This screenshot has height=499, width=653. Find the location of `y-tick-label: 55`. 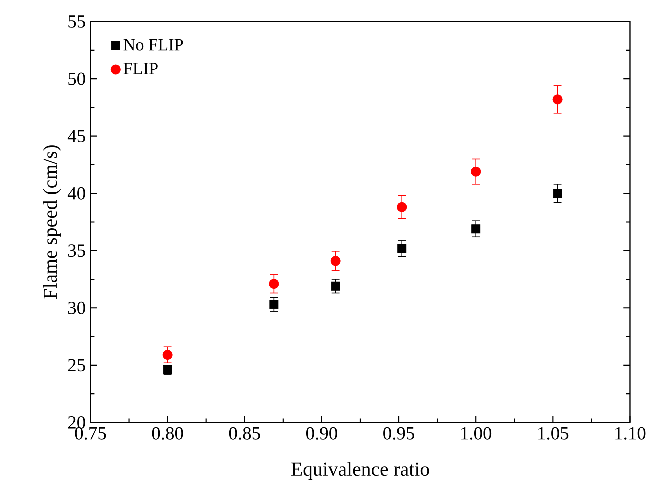

y-tick-label: 55 is located at coordinates (77, 22).